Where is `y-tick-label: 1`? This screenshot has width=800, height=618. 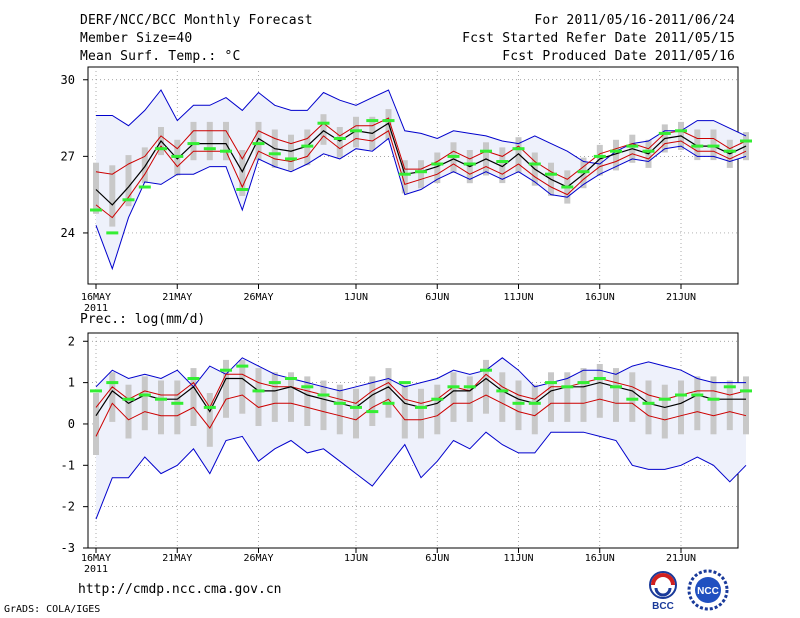
y-tick-label: 1 is located at coordinates (71, 383).